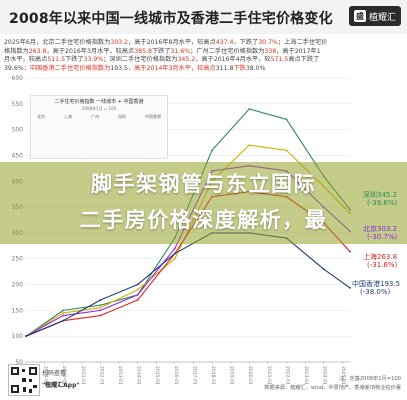 The width and height of the screenshot is (407, 400). Describe the element at coordinates (306, 375) in the screenshot. I see `x-tick-label: 2023-01` at that location.